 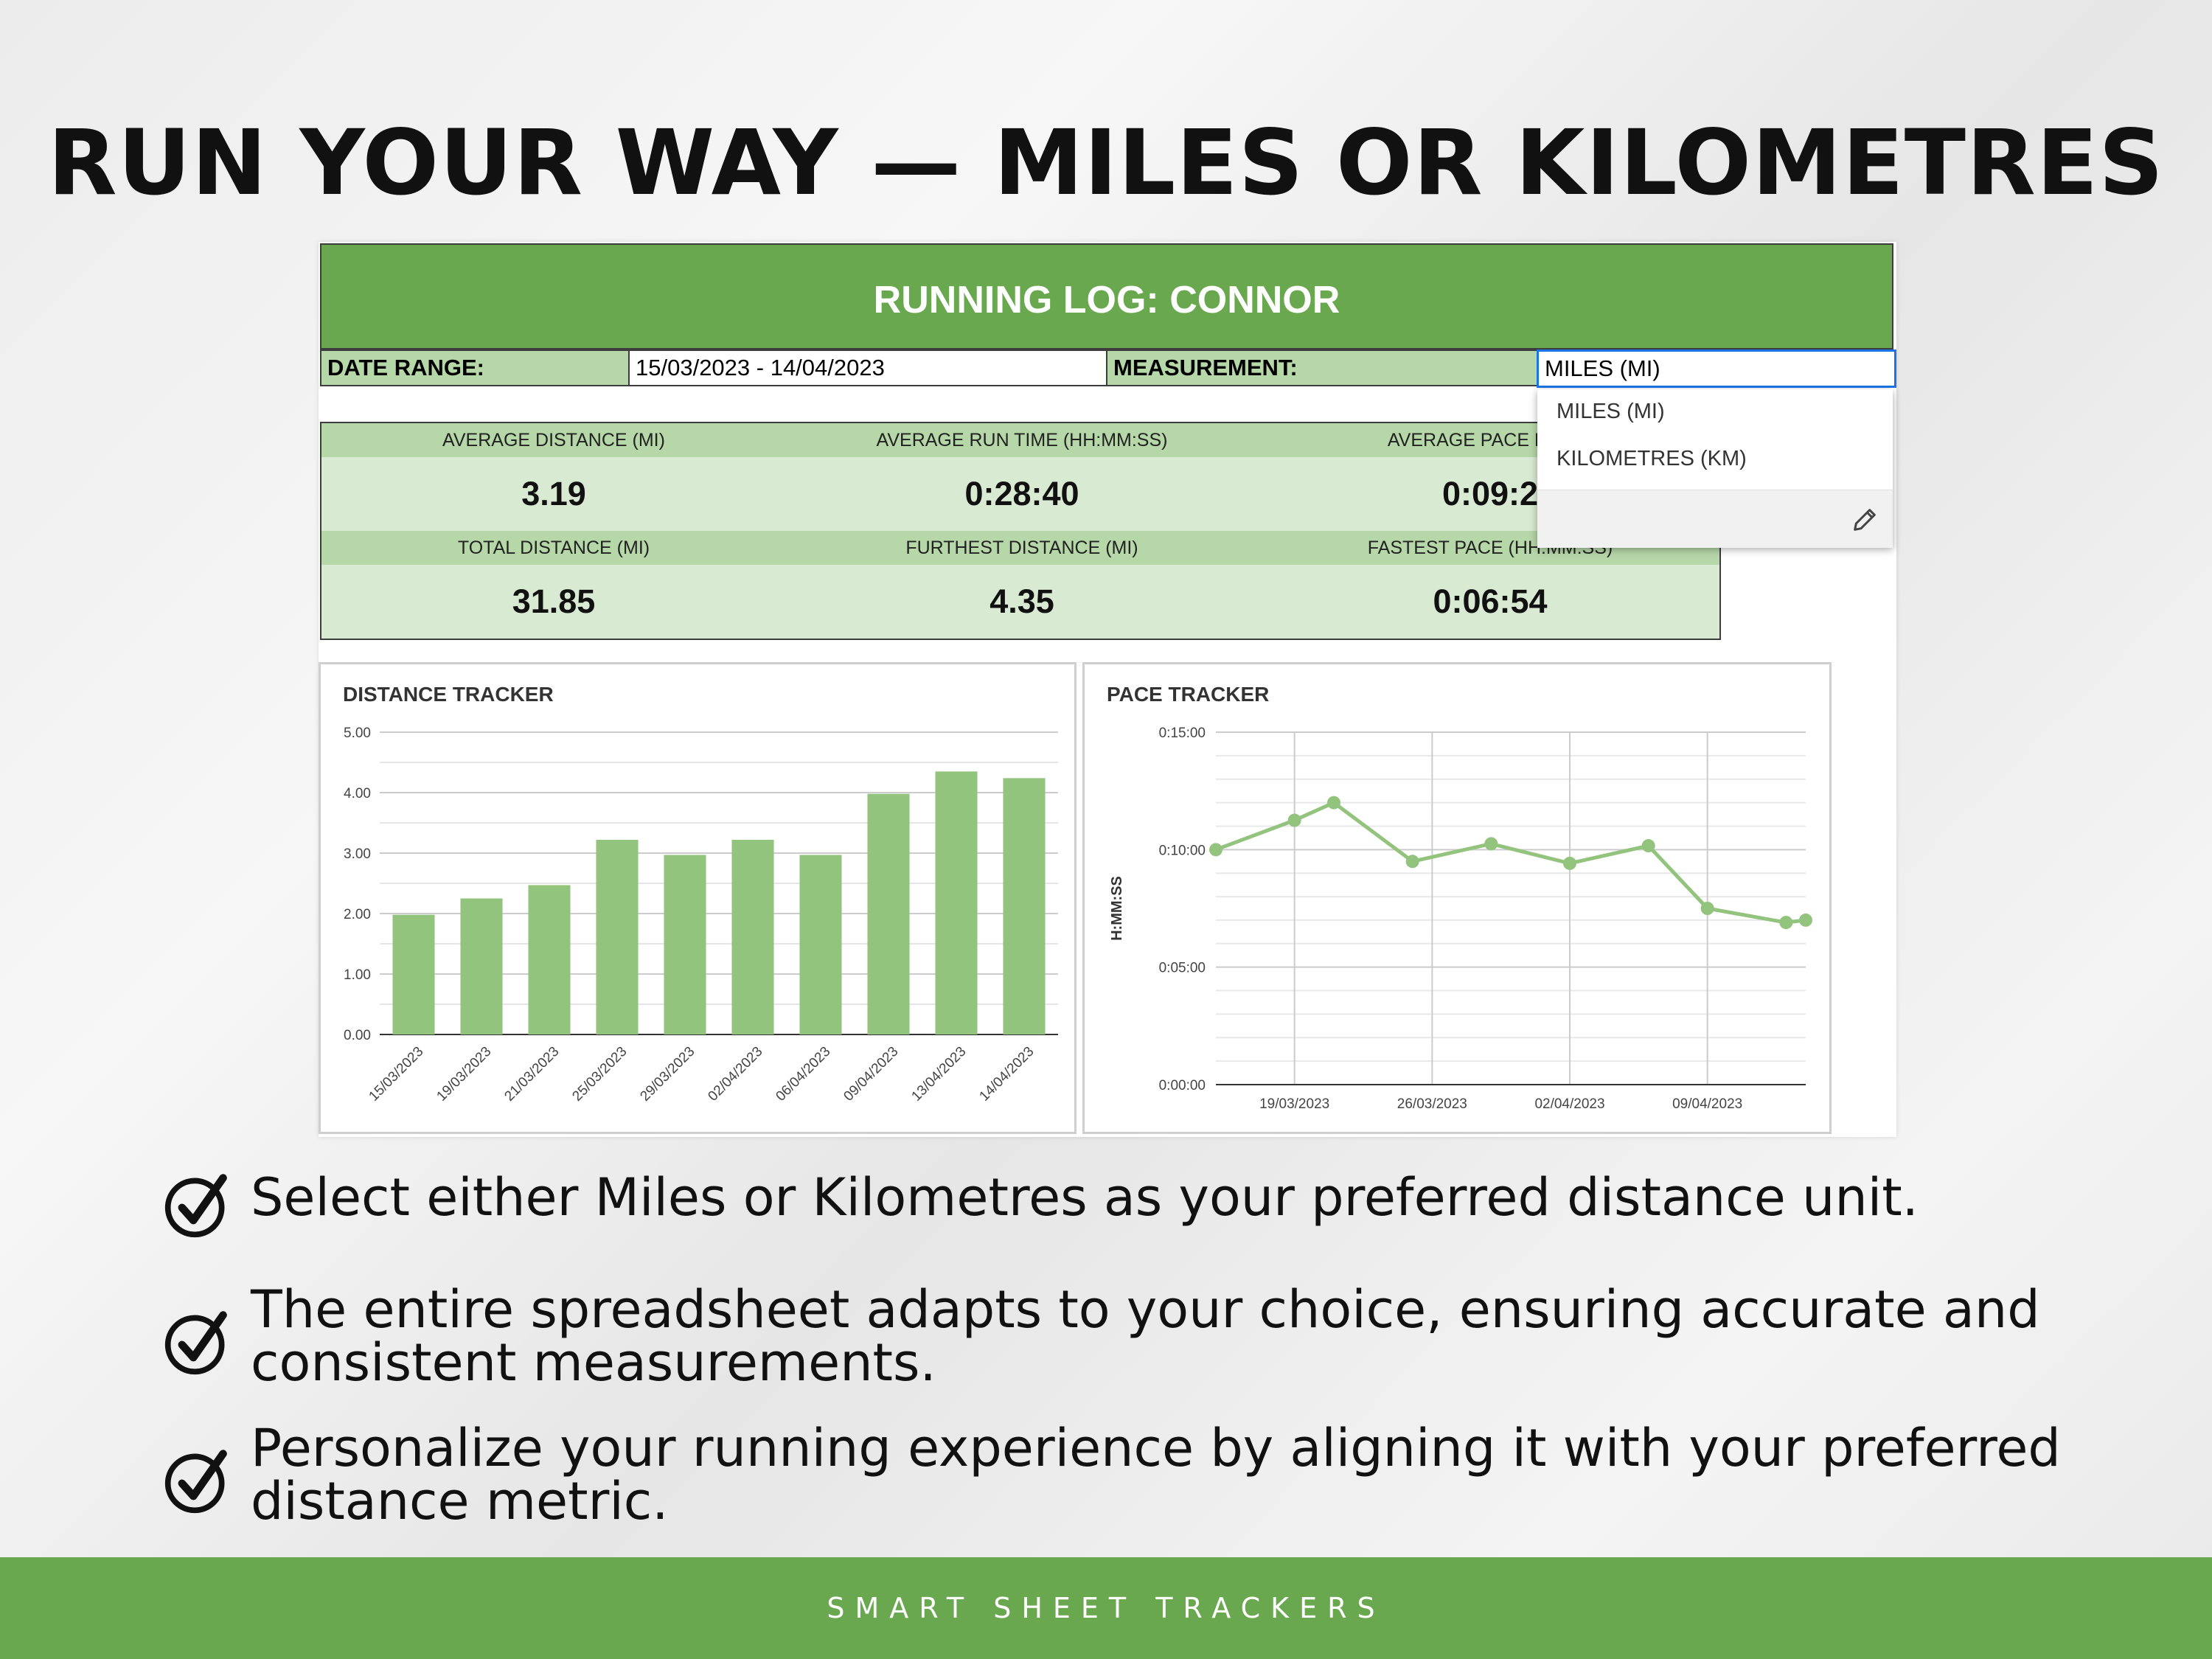 What do you see at coordinates (357, 793) in the screenshot?
I see `y-tick-label: 4.00` at bounding box center [357, 793].